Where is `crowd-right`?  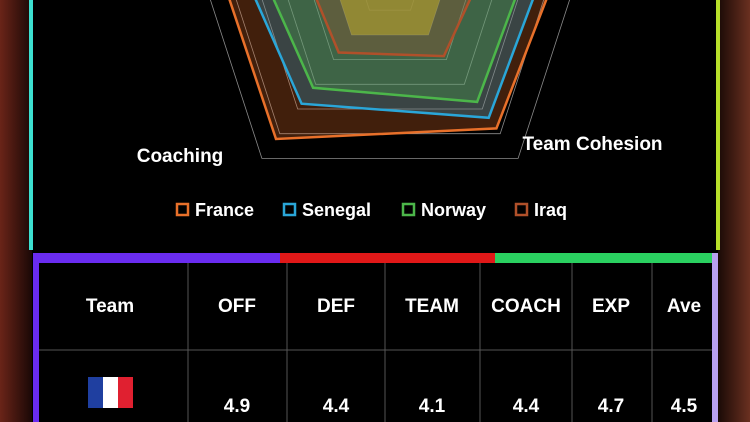
crowd-right is located at coordinates (734, 211).